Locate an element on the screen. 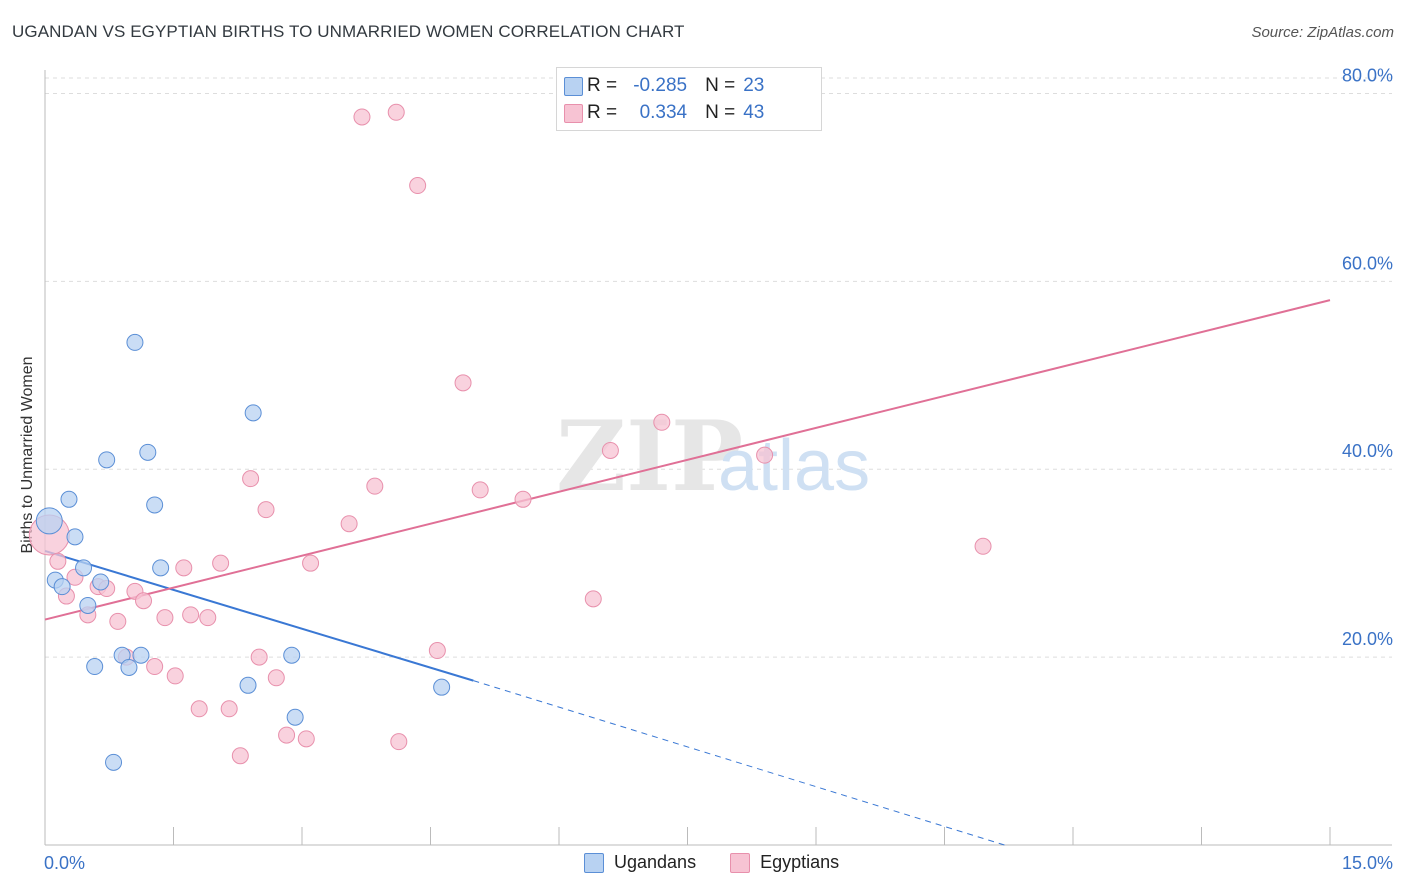  egyptians-swatch is located at coordinates (573, 113).